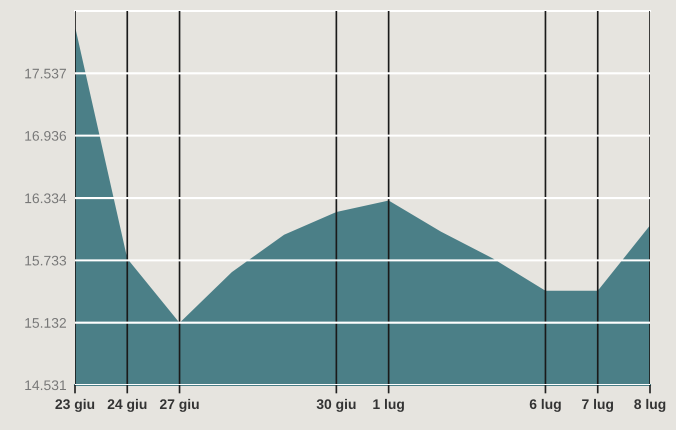 Image resolution: width=676 pixels, height=430 pixels. What do you see at coordinates (598, 405) in the screenshot?
I see `x-tick-label: 7 lug` at bounding box center [598, 405].